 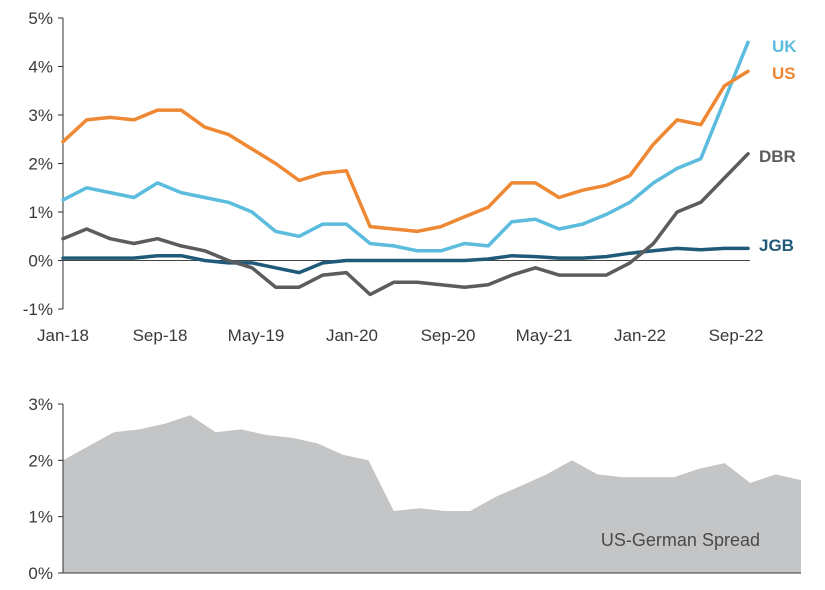 What do you see at coordinates (736, 335) in the screenshot?
I see `x-tick-label: Sep-22` at bounding box center [736, 335].